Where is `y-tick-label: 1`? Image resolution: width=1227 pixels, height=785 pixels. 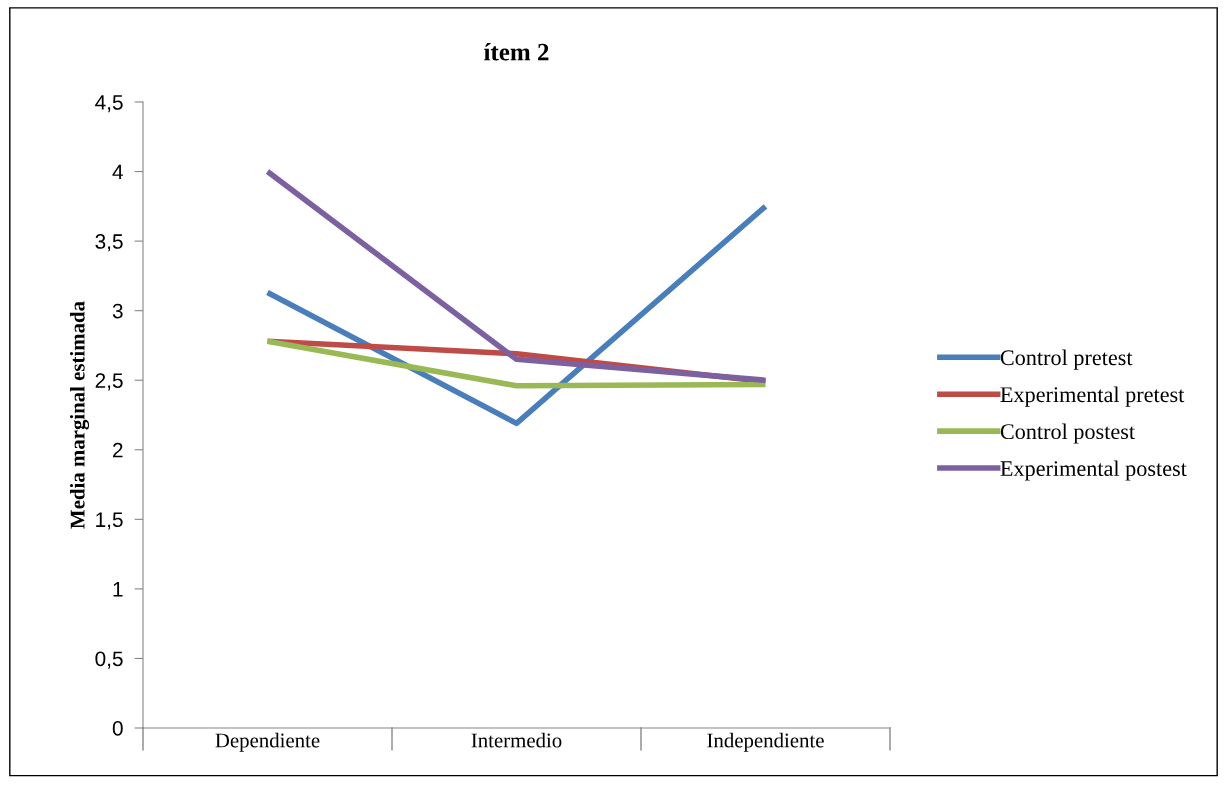
y-tick-label: 1 is located at coordinates (118, 589).